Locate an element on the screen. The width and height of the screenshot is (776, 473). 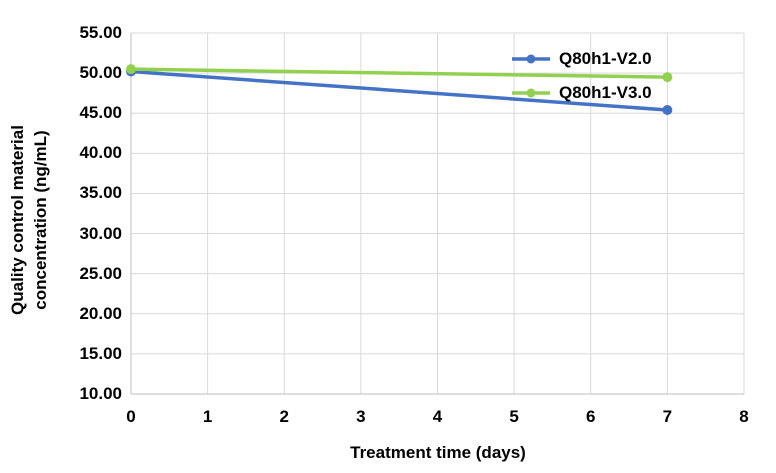
y-axis-tick-label: 15.00 is located at coordinates (100, 353).